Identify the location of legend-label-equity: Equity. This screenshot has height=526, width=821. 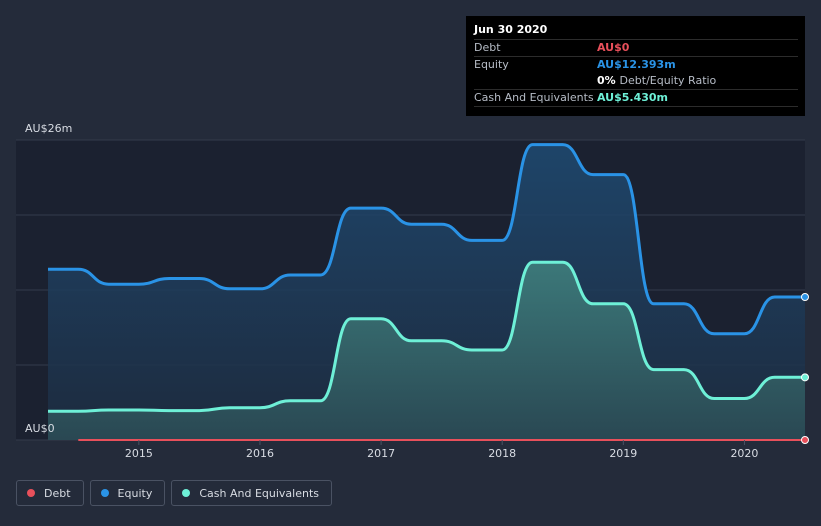
(135, 493).